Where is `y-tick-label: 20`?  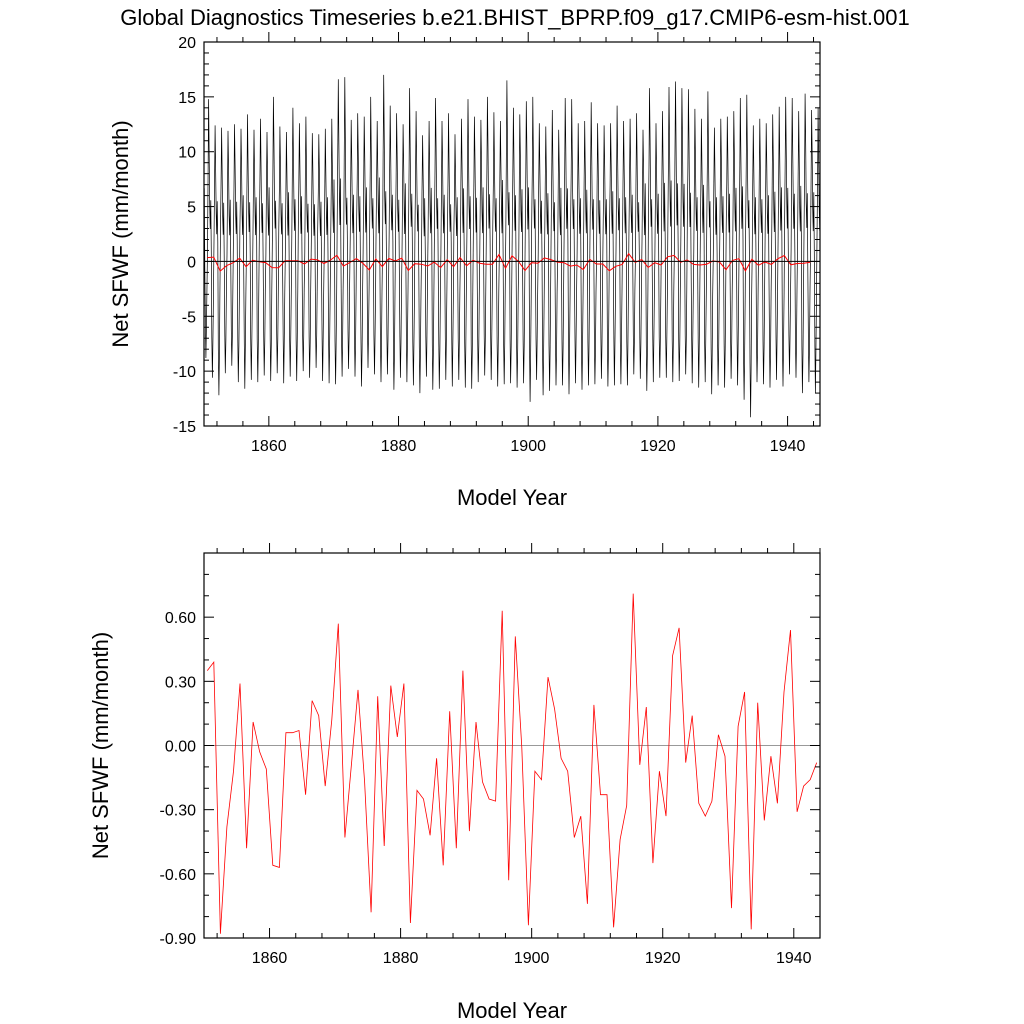 y-tick-label: 20 is located at coordinates (187, 43).